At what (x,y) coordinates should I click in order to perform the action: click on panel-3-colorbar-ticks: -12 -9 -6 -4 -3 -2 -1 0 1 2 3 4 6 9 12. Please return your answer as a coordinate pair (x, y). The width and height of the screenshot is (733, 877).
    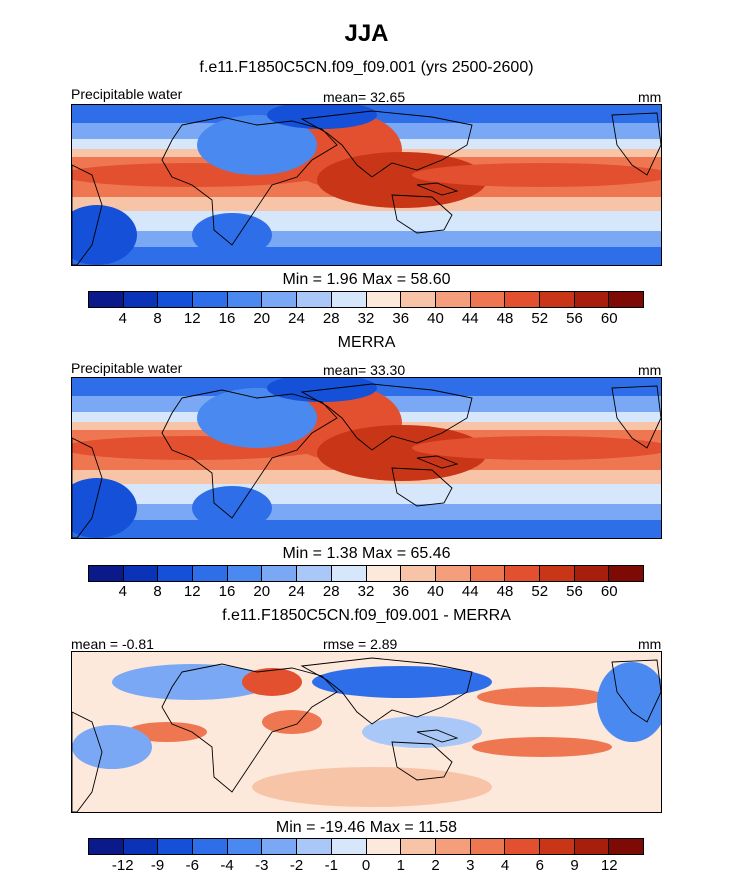
    Looking at the image, I should click on (366, 866).